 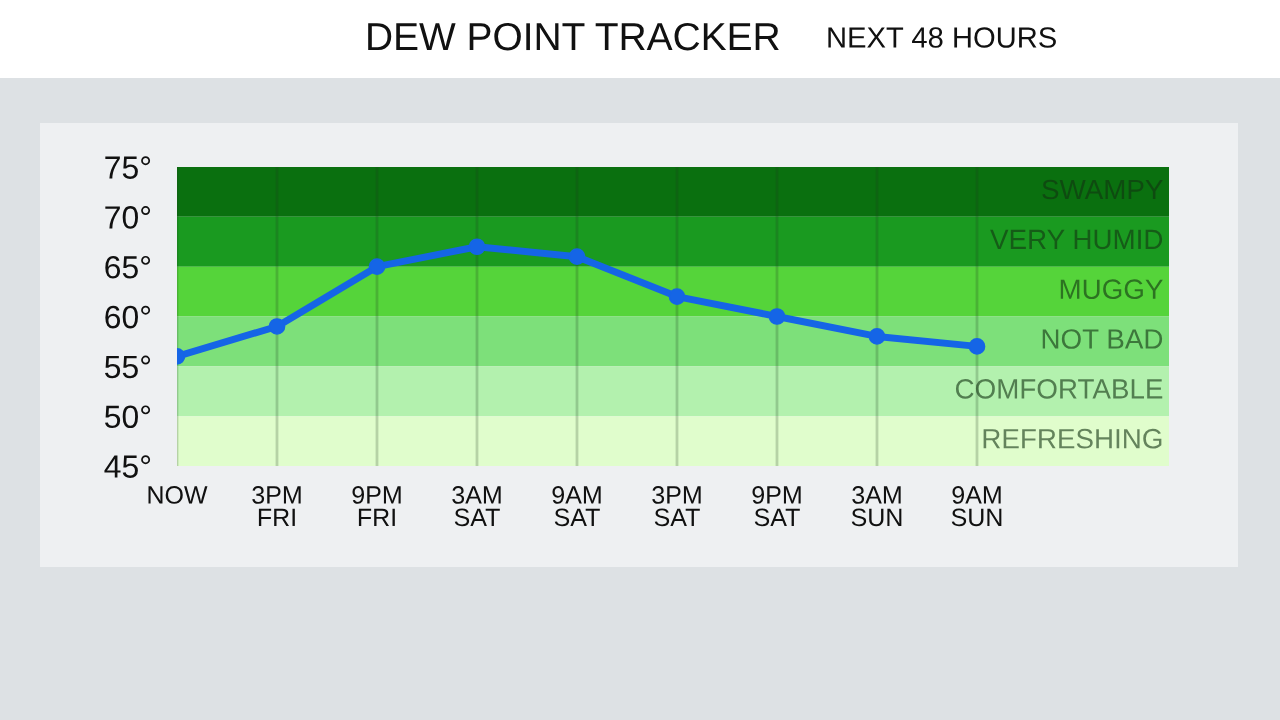 I want to click on y-tick-label: 65°, so click(x=128, y=267).